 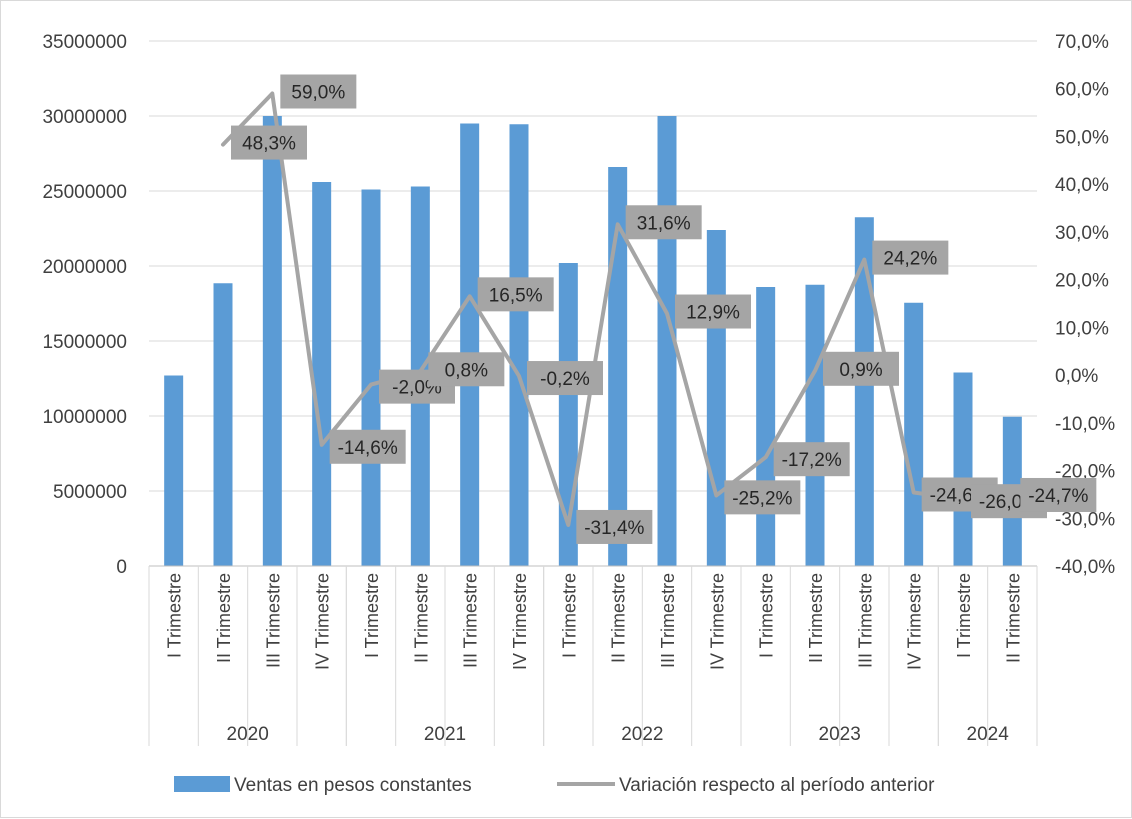 What do you see at coordinates (1085, 424) in the screenshot?
I see `y-right-tick-label: -10,0%` at bounding box center [1085, 424].